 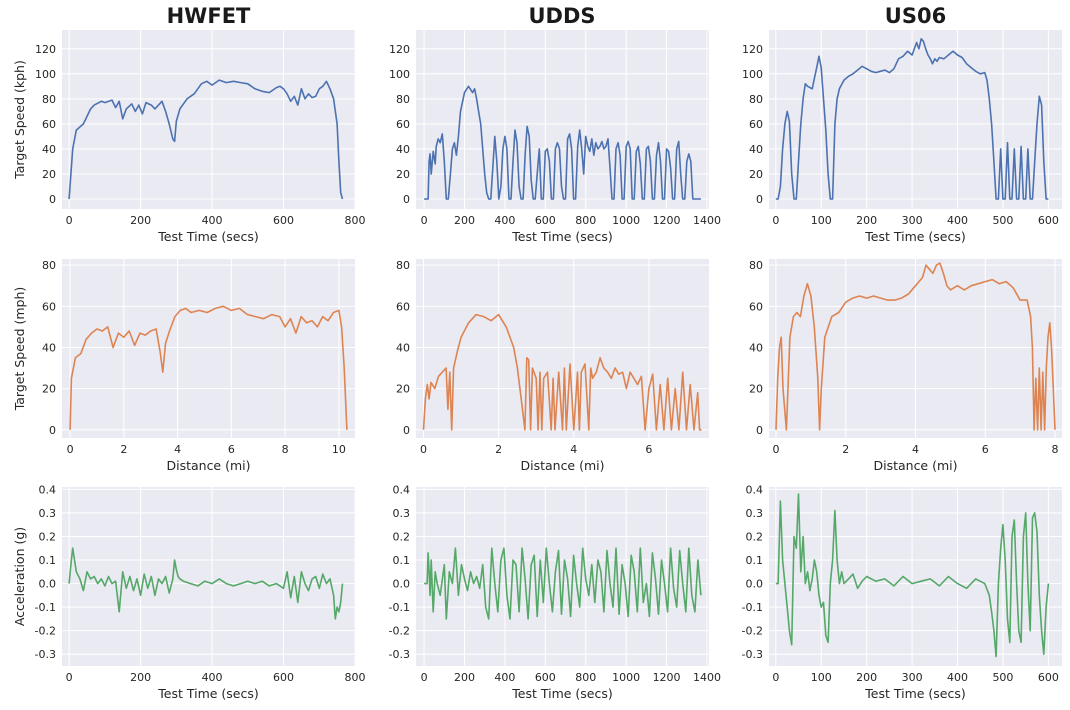 I want to click on y-axis-label: Target Speed (mph), so click(x=19, y=349).